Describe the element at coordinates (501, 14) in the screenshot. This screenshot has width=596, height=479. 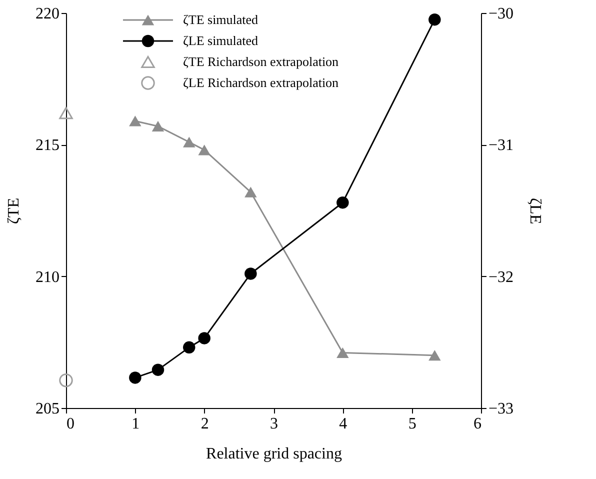
I see `y2-tick-label: −30` at that location.